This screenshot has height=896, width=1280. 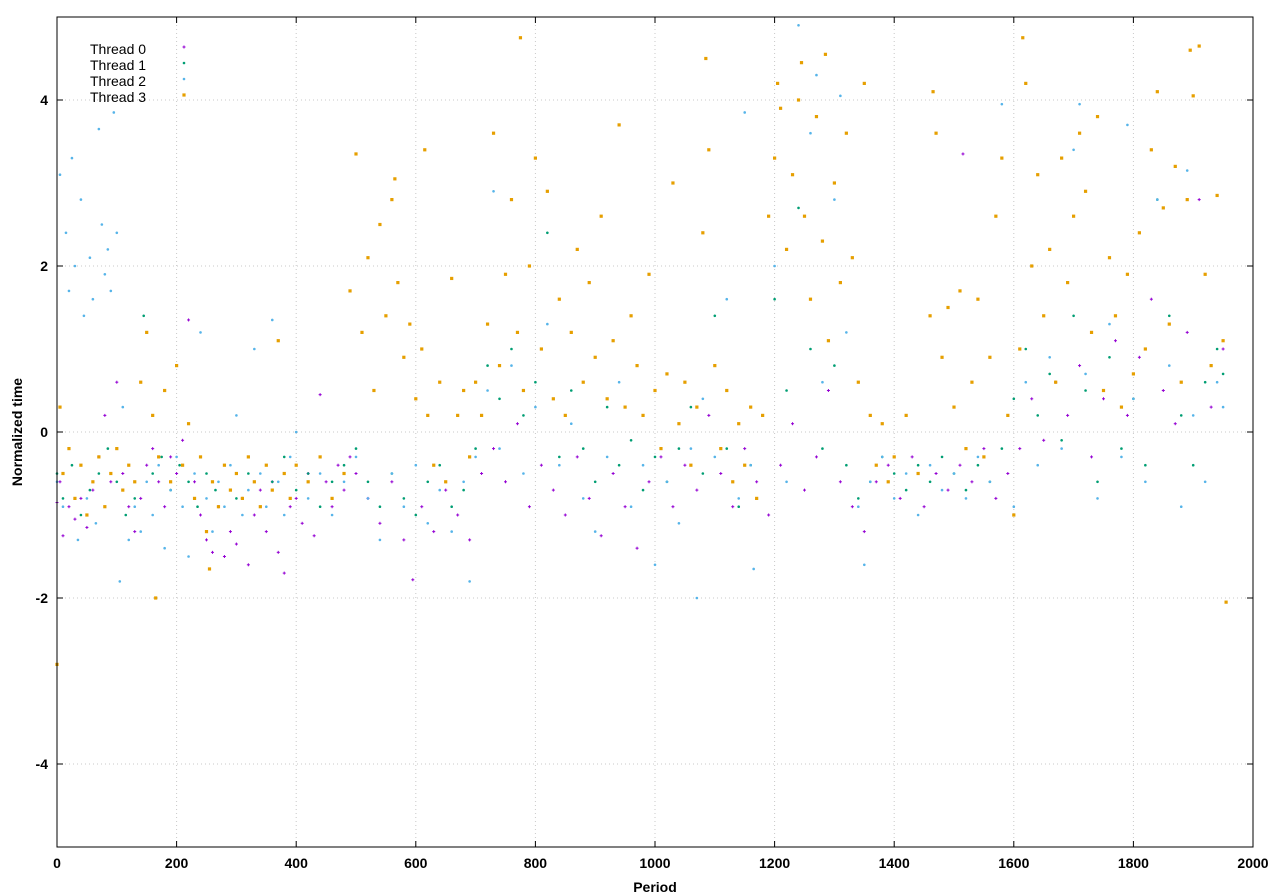 What do you see at coordinates (177, 863) in the screenshot?
I see `x-tick-label: 200` at bounding box center [177, 863].